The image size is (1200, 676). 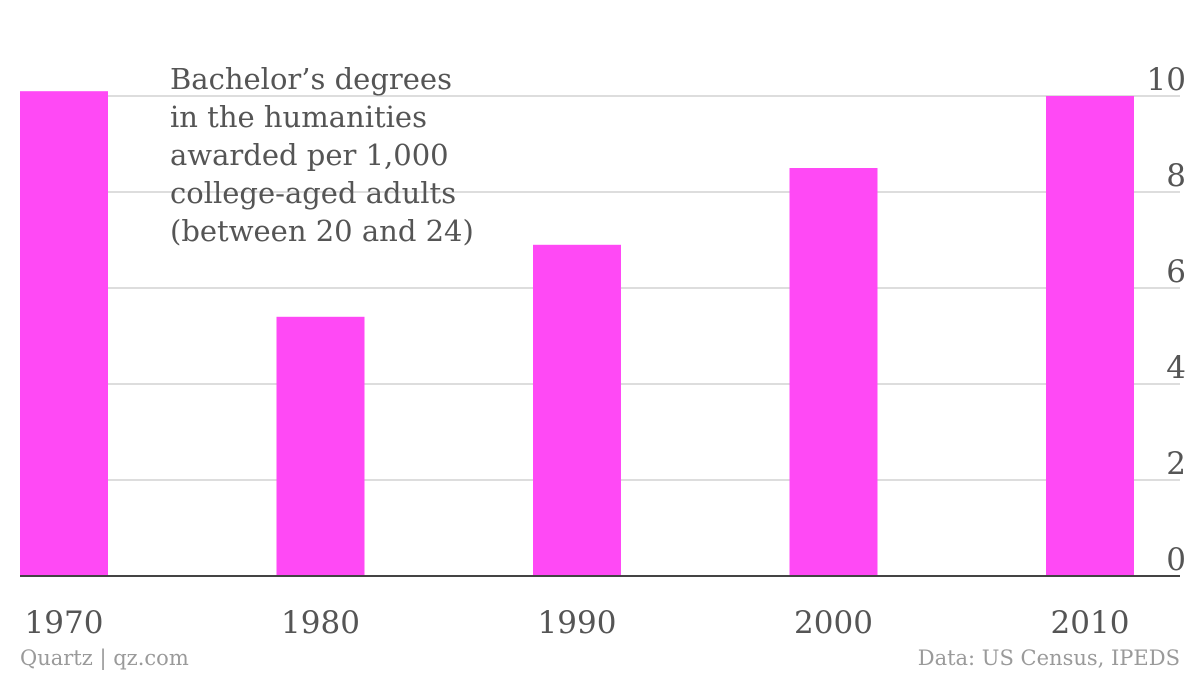 What do you see at coordinates (1176, 176) in the screenshot?
I see `y-tick-label: 8` at bounding box center [1176, 176].